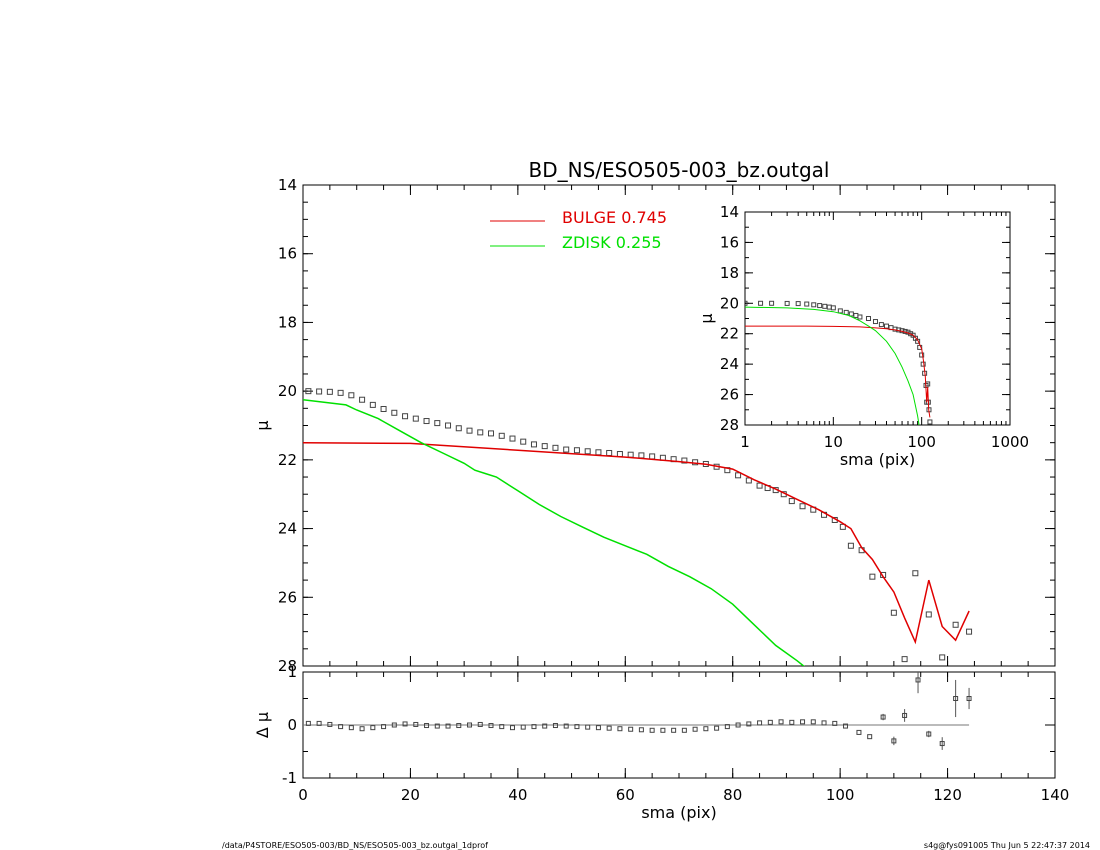  What do you see at coordinates (589, 217) in the screenshot?
I see `legend-bulge-name: BULGE` at bounding box center [589, 217].